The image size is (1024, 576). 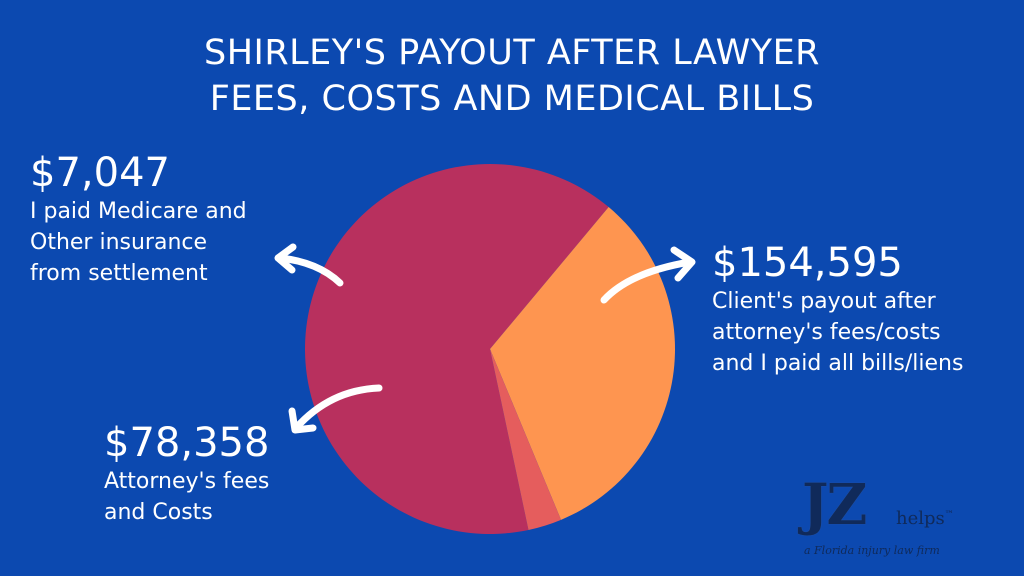 I want to click on arrows, so click(x=485, y=338).